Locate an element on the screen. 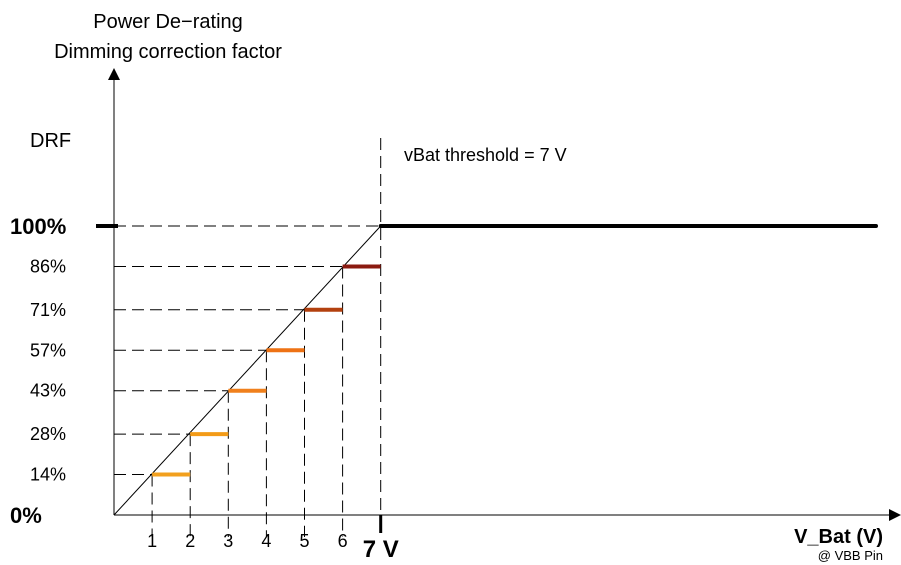 The image size is (901, 565). x-tick-label: 4 is located at coordinates (266, 541).